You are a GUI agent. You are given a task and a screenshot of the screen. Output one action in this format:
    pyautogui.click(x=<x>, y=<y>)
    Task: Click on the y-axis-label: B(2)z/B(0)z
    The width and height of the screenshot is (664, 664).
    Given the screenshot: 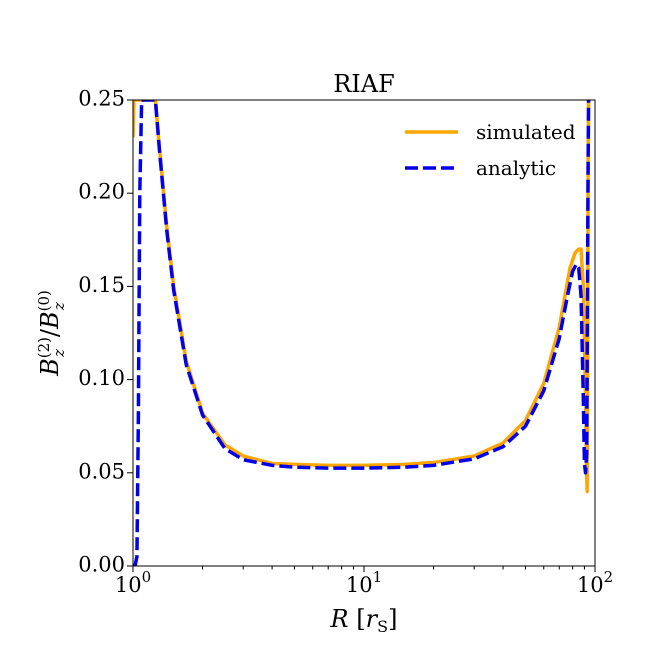 What is the action you would take?
    pyautogui.click(x=51, y=333)
    